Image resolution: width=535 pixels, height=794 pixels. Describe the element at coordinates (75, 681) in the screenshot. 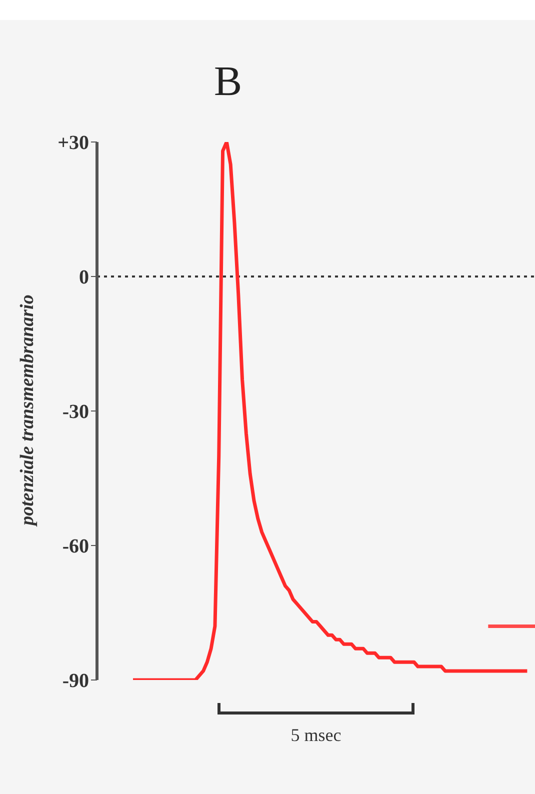

I see `y-tick-label: -90` at that location.